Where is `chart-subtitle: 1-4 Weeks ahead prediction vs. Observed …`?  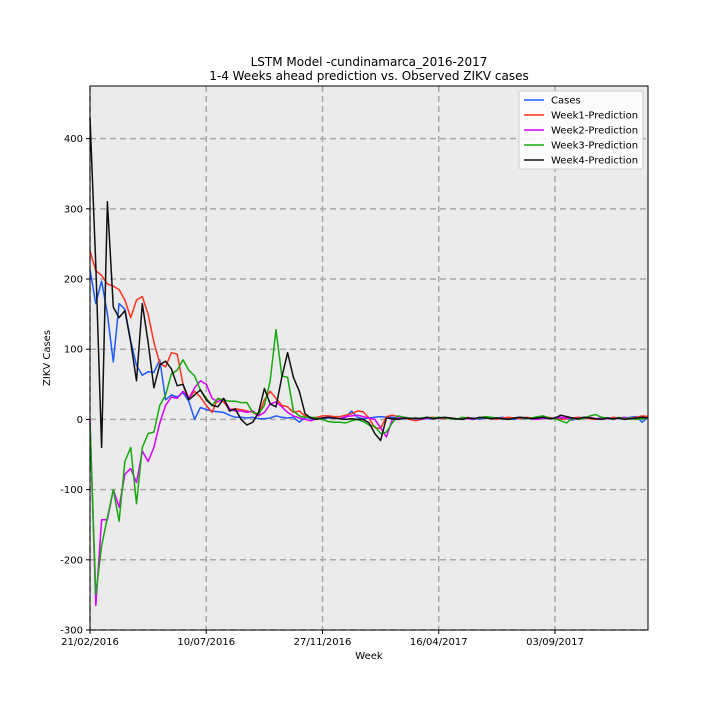
chart-subtitle: 1-4 Weeks ahead prediction vs. Observed … is located at coordinates (369, 76).